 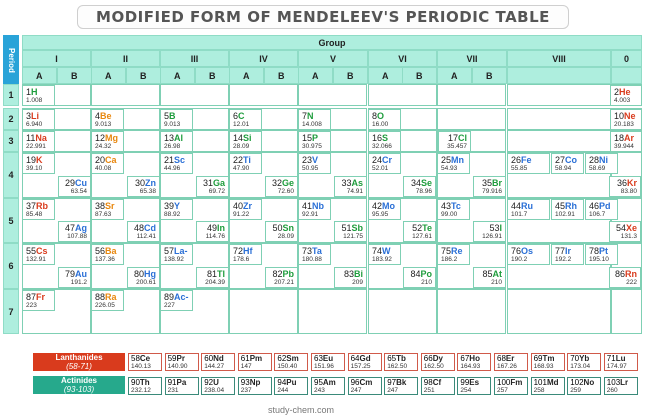 What do you see at coordinates (238, 160) in the screenshot?
I see `atomic-number: 22` at bounding box center [238, 160].